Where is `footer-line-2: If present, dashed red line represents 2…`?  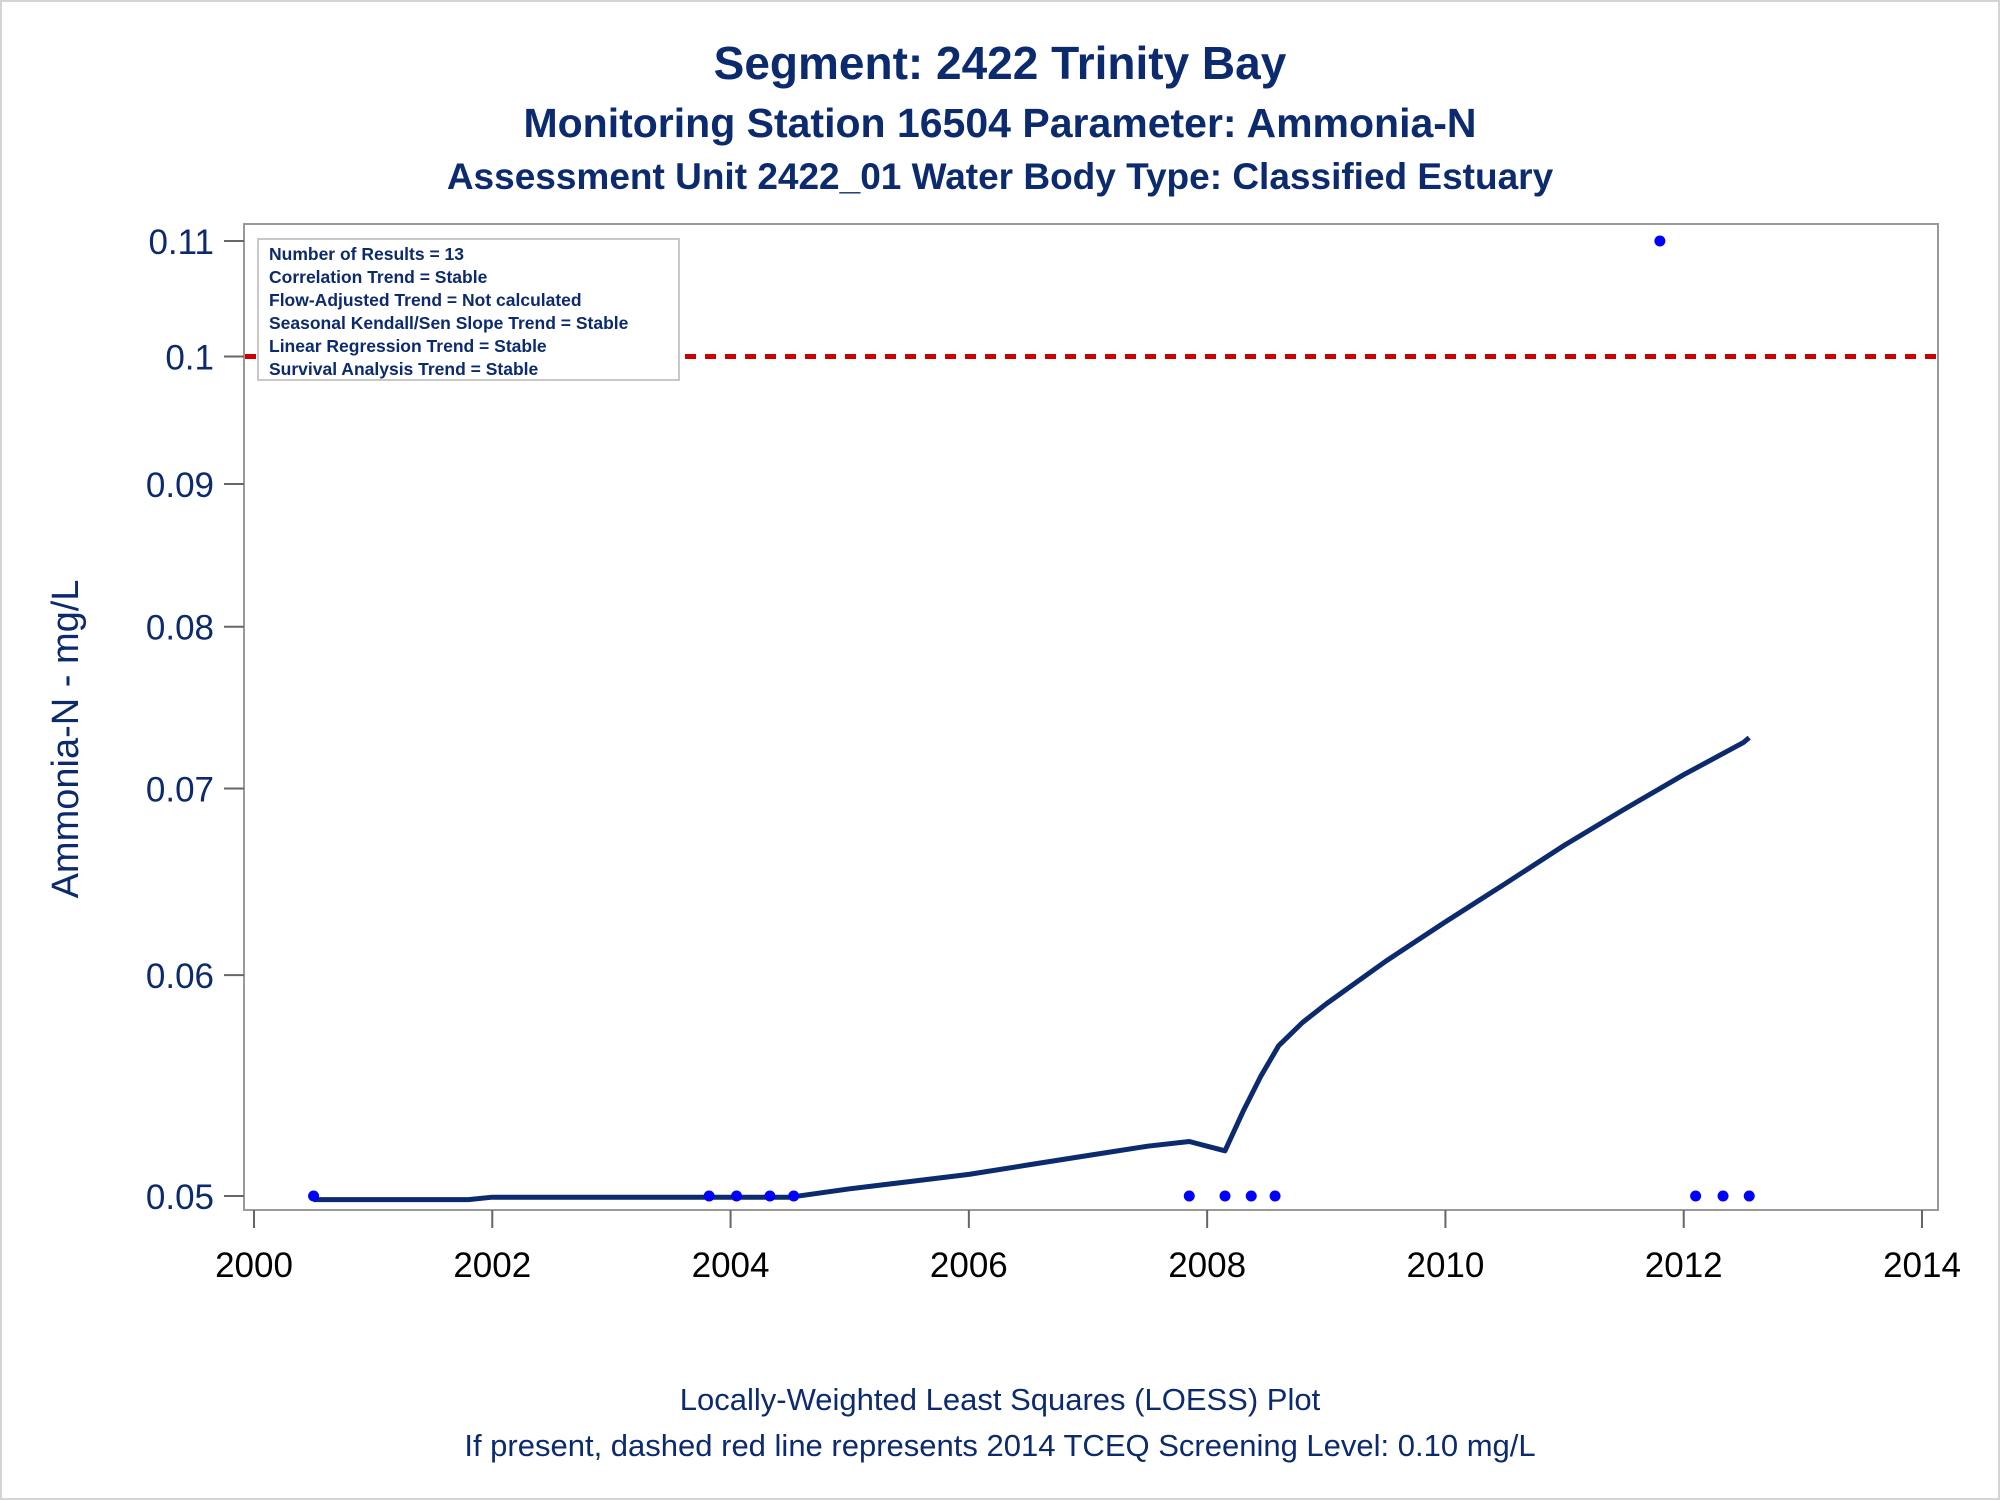
footer-line-2: If present, dashed red line represents 2… is located at coordinates (1000, 1445).